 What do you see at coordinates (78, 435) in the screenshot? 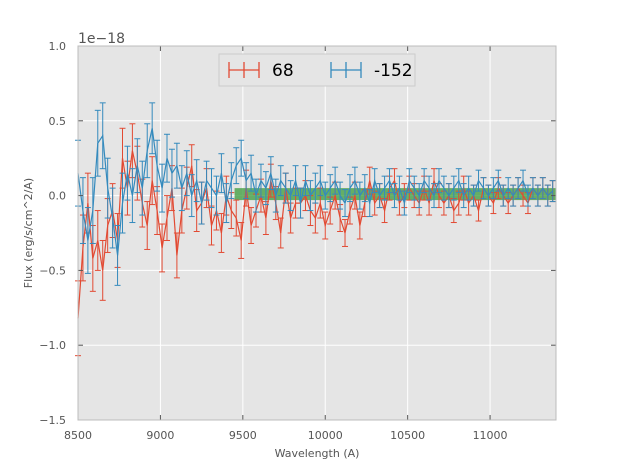
I see `x-tick-label: 8500` at bounding box center [78, 435].